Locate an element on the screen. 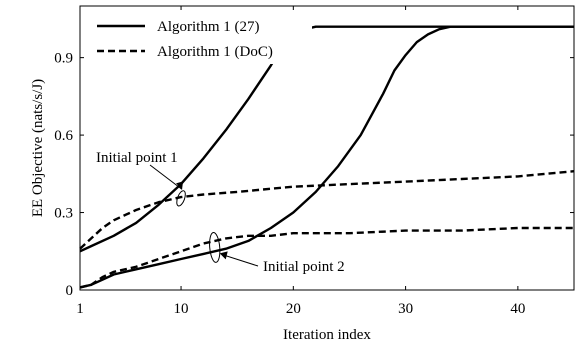 The width and height of the screenshot is (577, 345). x-tick-label: 30 is located at coordinates (405, 309).